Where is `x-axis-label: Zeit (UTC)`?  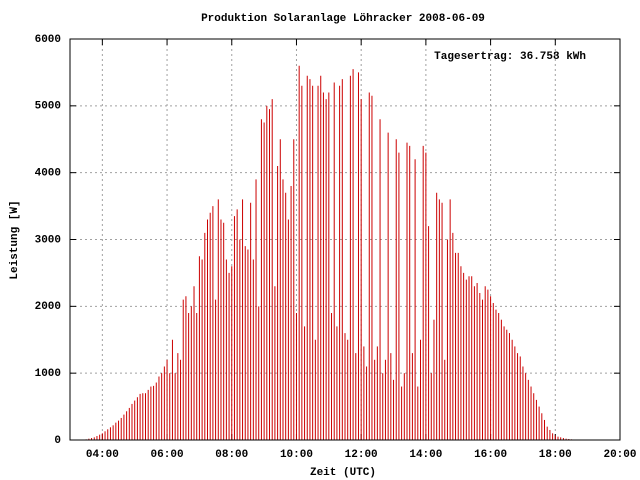 x-axis-label: Zeit (UTC) is located at coordinates (343, 473).